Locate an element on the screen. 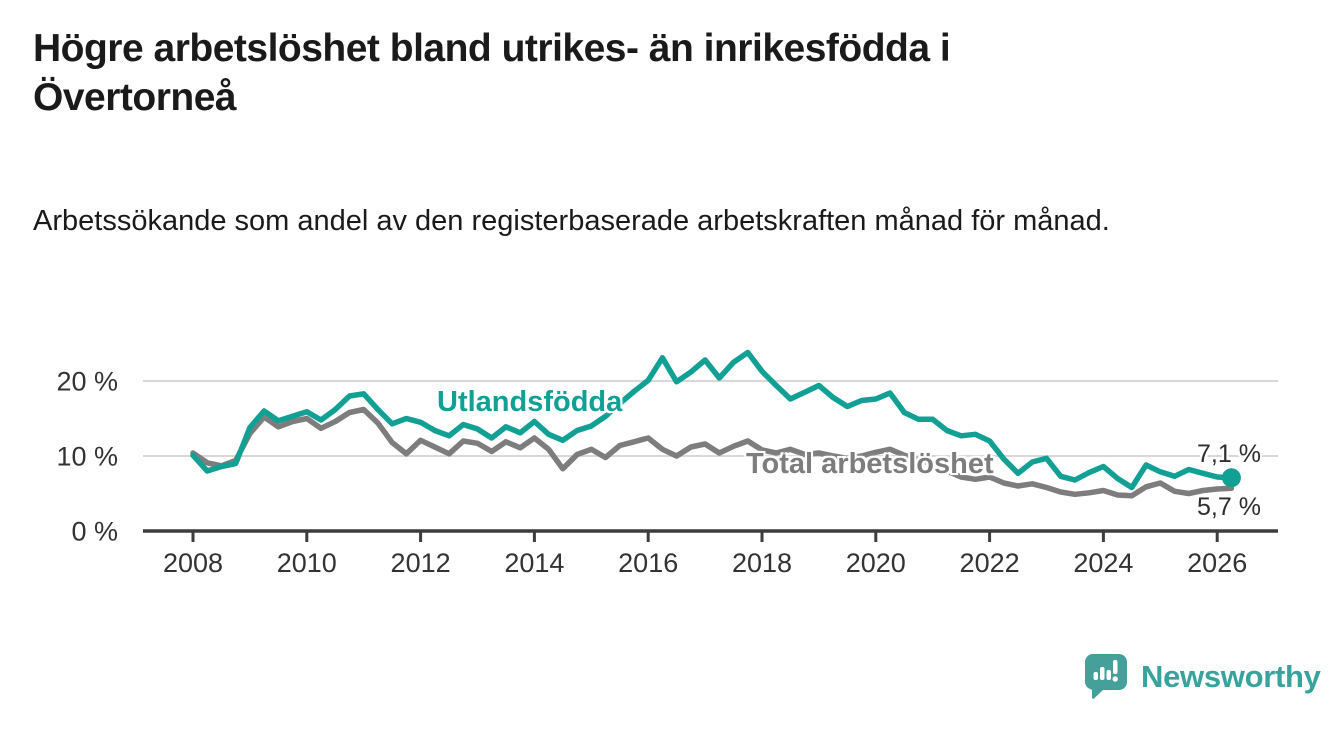  series-label-total-arbetsloshet: Total arbetslöshet is located at coordinates (870, 464).